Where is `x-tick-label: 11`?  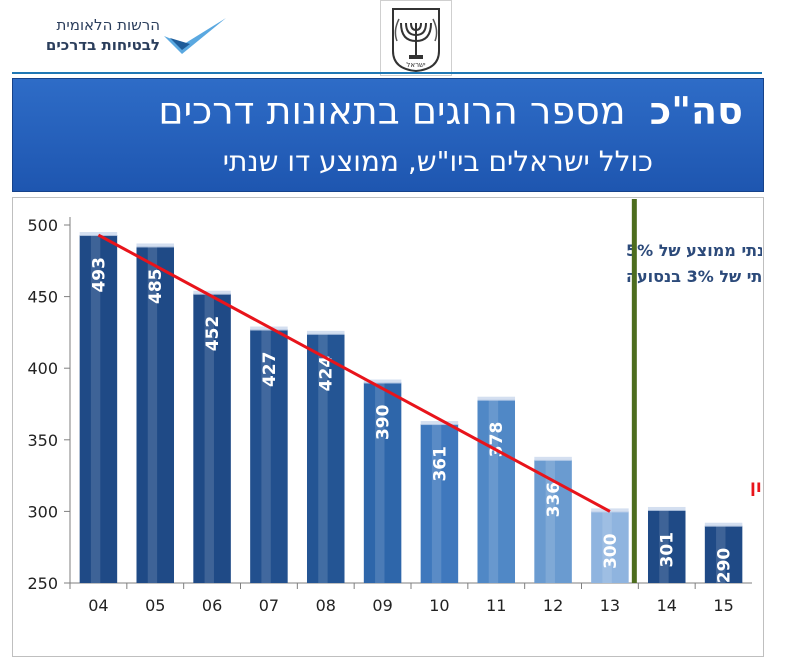 x-tick-label: 11 is located at coordinates (496, 605).